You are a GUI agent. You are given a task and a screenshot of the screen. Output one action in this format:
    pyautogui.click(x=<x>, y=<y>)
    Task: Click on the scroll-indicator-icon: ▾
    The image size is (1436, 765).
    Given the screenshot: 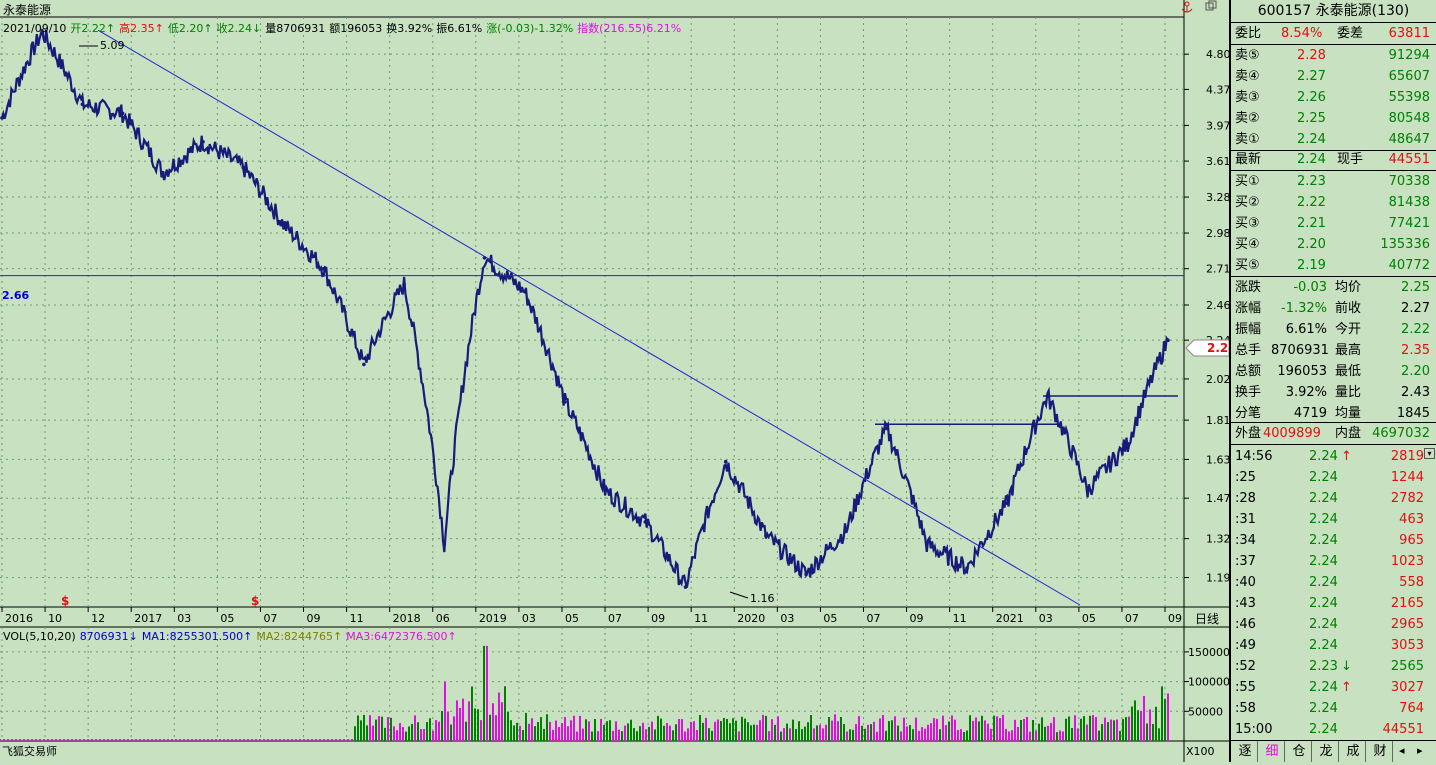 What is the action you would take?
    pyautogui.click(x=1429, y=453)
    